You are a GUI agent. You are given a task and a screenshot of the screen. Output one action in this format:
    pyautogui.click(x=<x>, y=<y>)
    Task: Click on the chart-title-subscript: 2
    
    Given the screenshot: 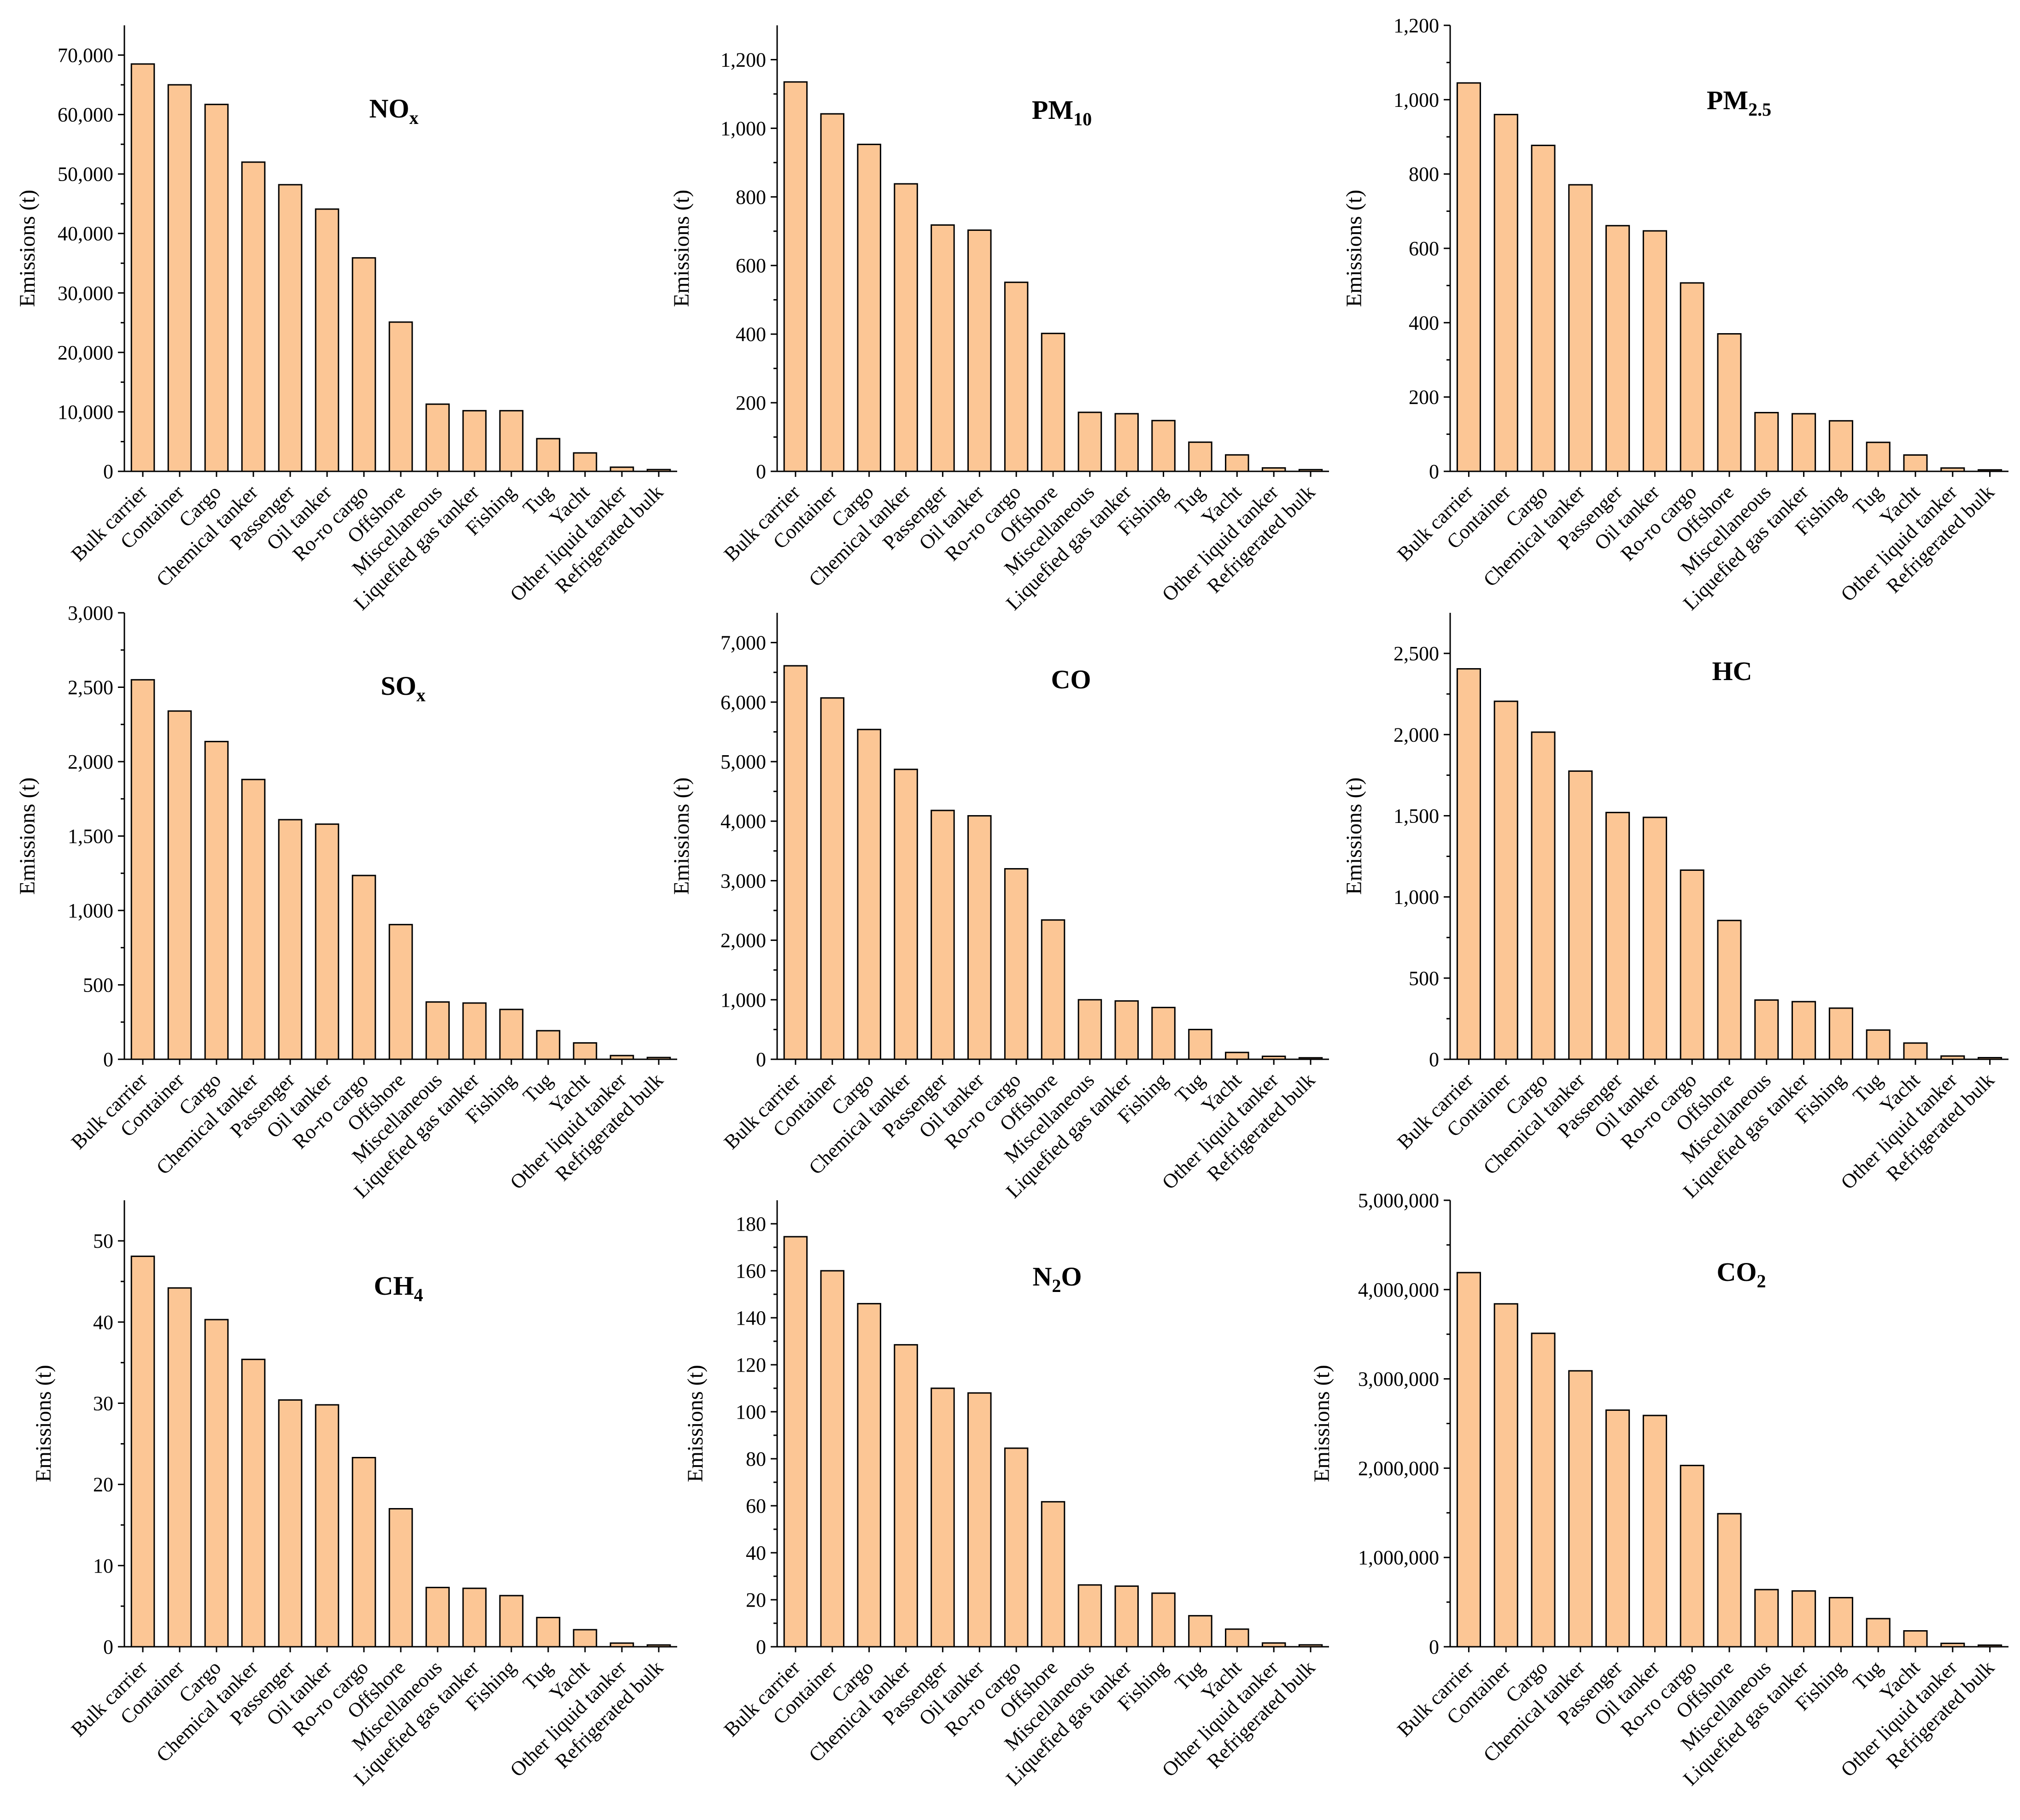 What is the action you would take?
    pyautogui.click(x=1056, y=1285)
    